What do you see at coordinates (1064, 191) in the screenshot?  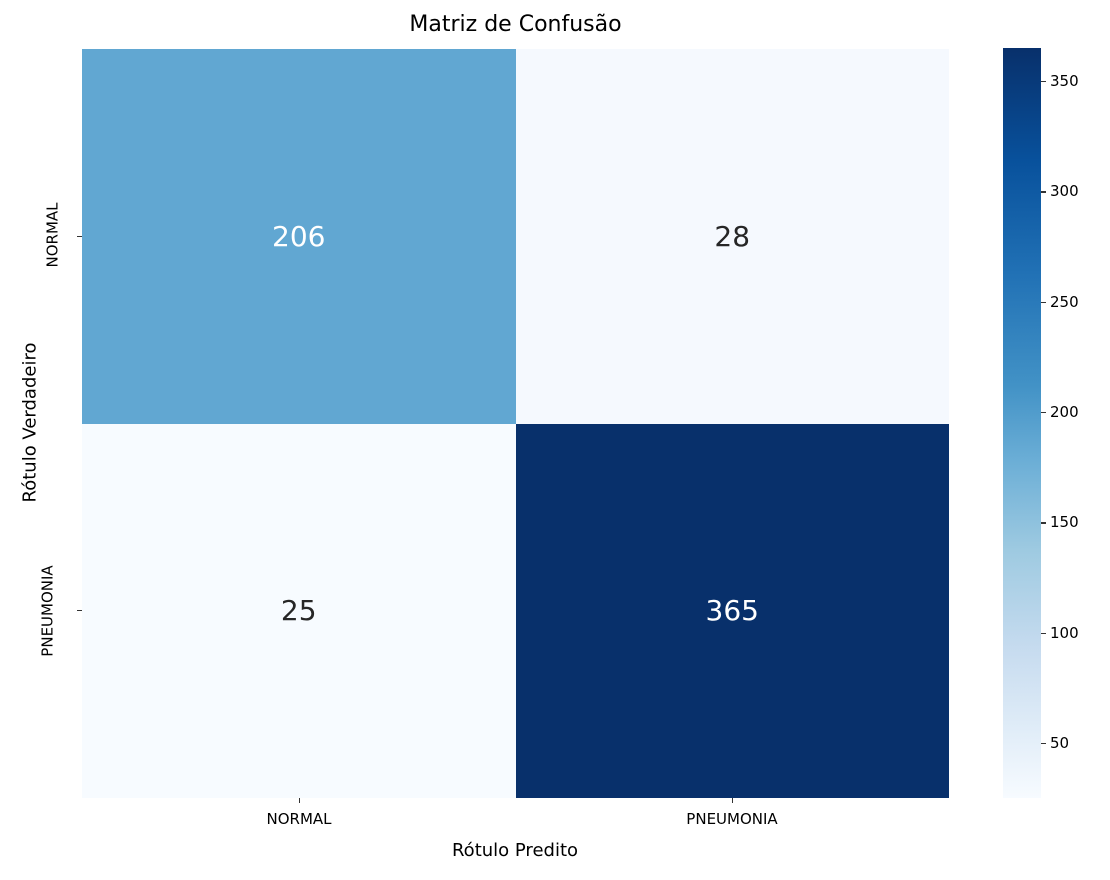 I see `colorbar-tick-label: 300` at bounding box center [1064, 191].